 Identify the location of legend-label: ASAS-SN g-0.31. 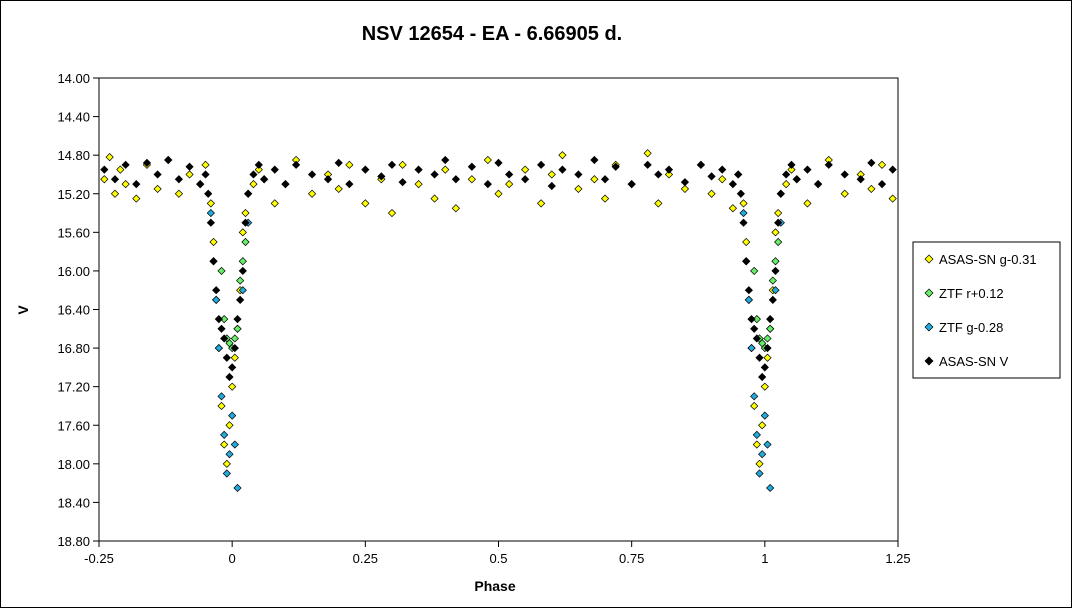
(988, 259).